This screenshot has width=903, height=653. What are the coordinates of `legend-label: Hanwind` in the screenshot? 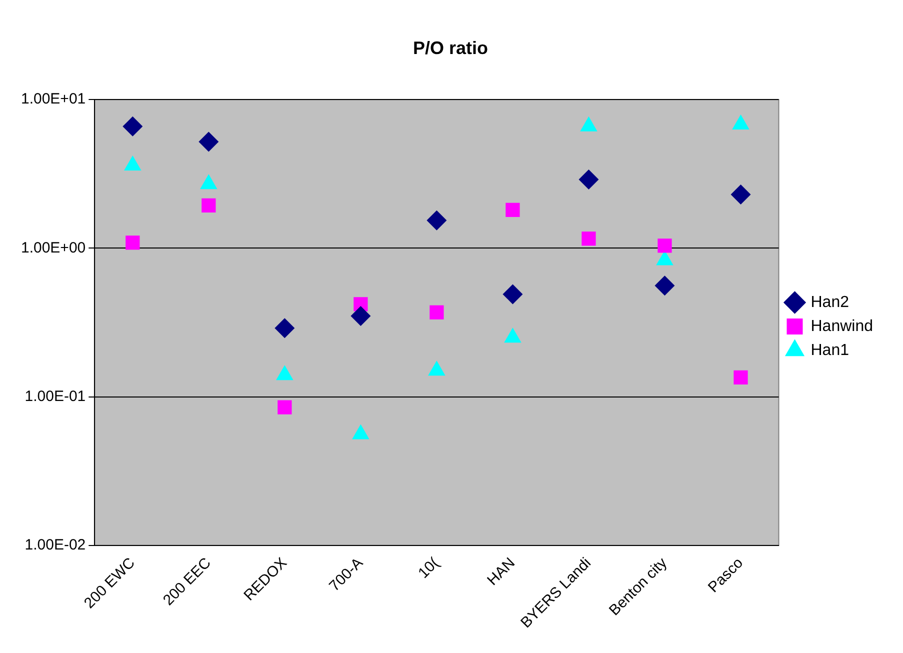 It's located at (842, 326).